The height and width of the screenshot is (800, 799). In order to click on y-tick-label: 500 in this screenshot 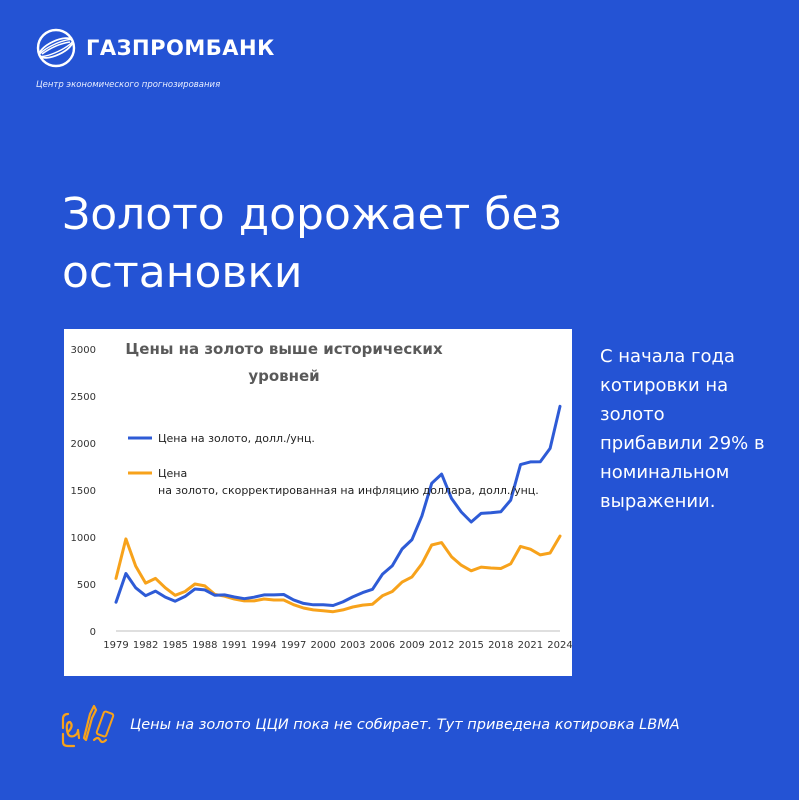, I will do `click(86, 585)`.